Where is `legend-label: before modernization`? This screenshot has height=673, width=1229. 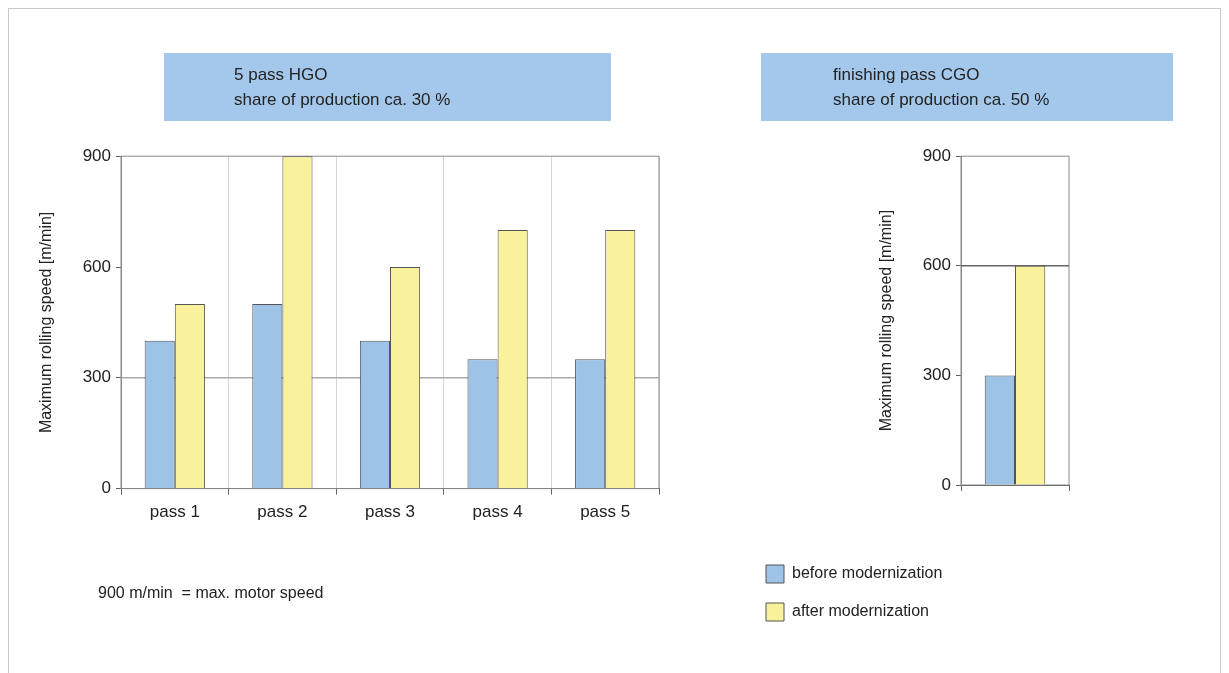 legend-label: before modernization is located at coordinates (867, 573).